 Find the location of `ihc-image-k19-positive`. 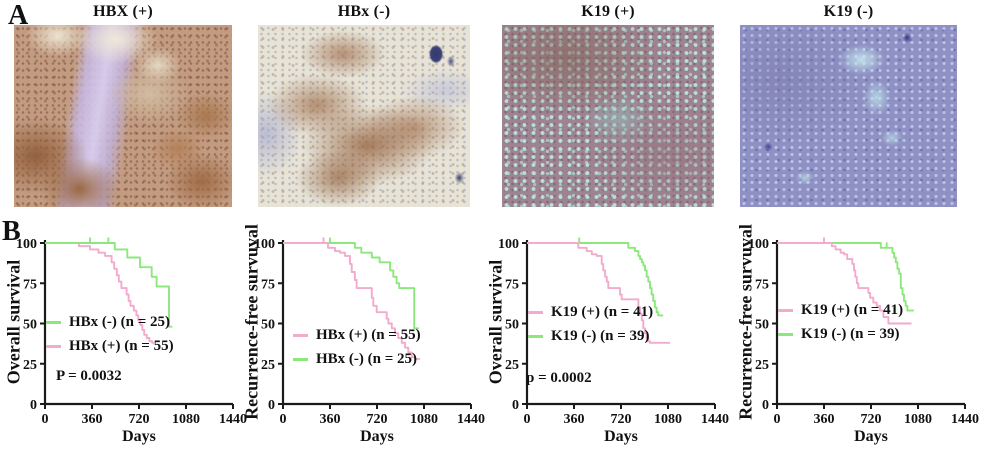

ihc-image-k19-positive is located at coordinates (608, 116).